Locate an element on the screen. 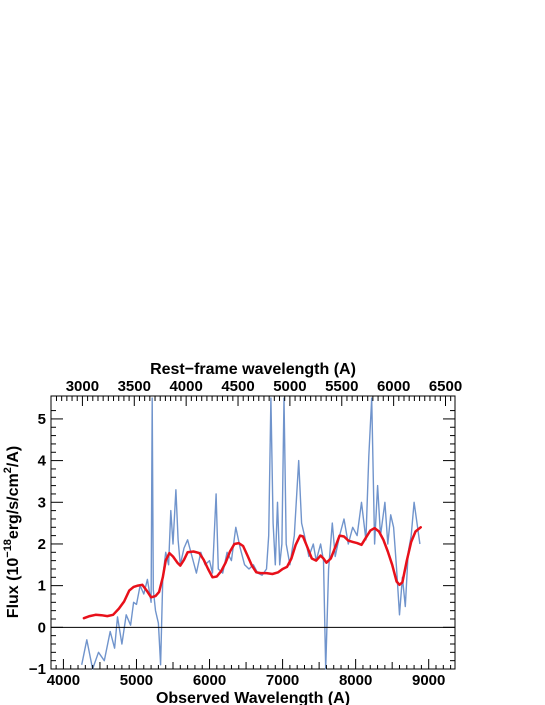 The image size is (545, 705). x-tick-label: 8000 is located at coordinates (355, 680).